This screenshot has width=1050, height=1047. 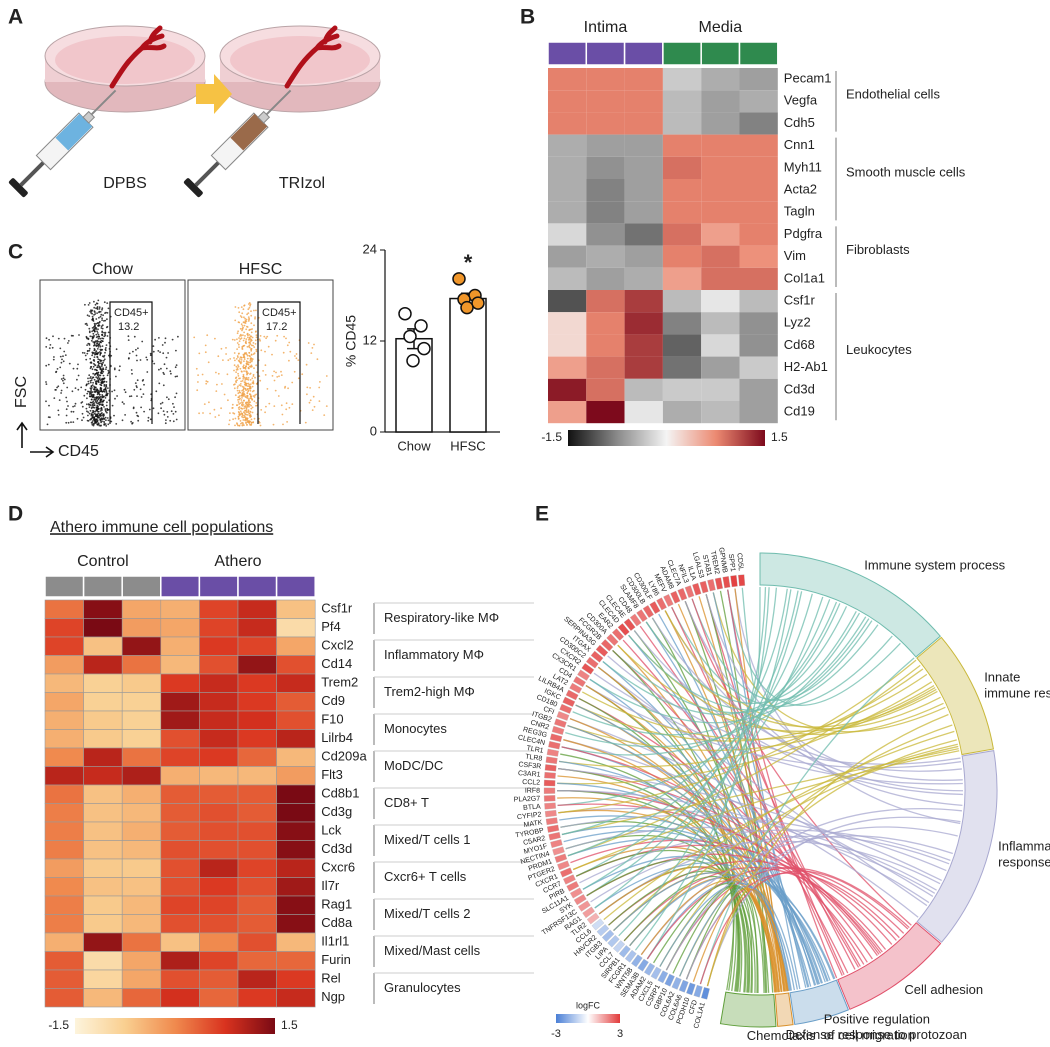 I want to click on panel-label: D, so click(x=15, y=514).